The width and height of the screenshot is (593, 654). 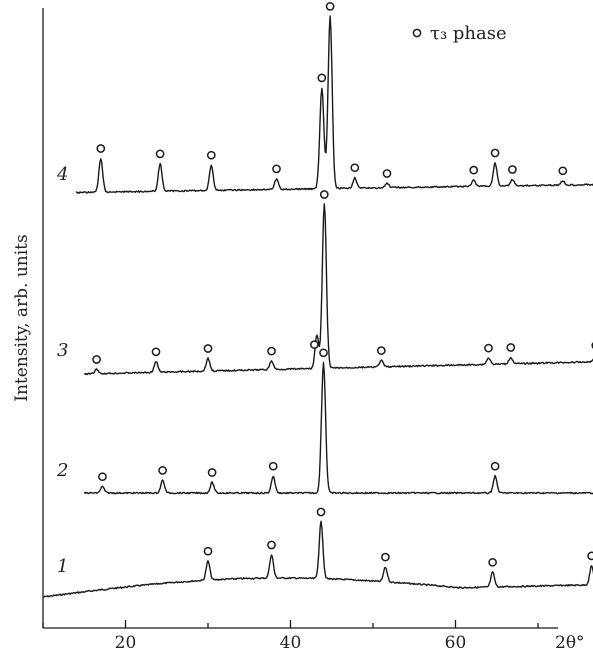 I want to click on legend: τ₃ phase, so click(x=459, y=33).